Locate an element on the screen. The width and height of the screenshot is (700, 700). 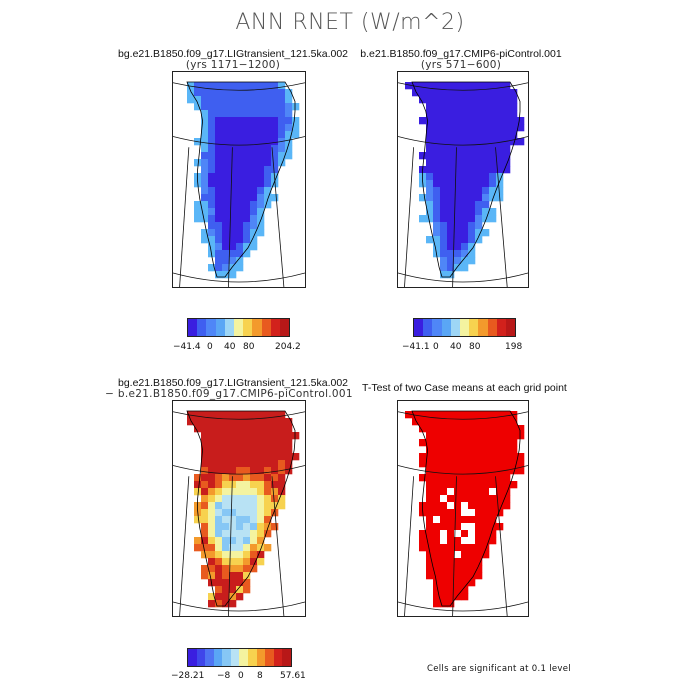
latitude-line is located at coordinates (239, 277).